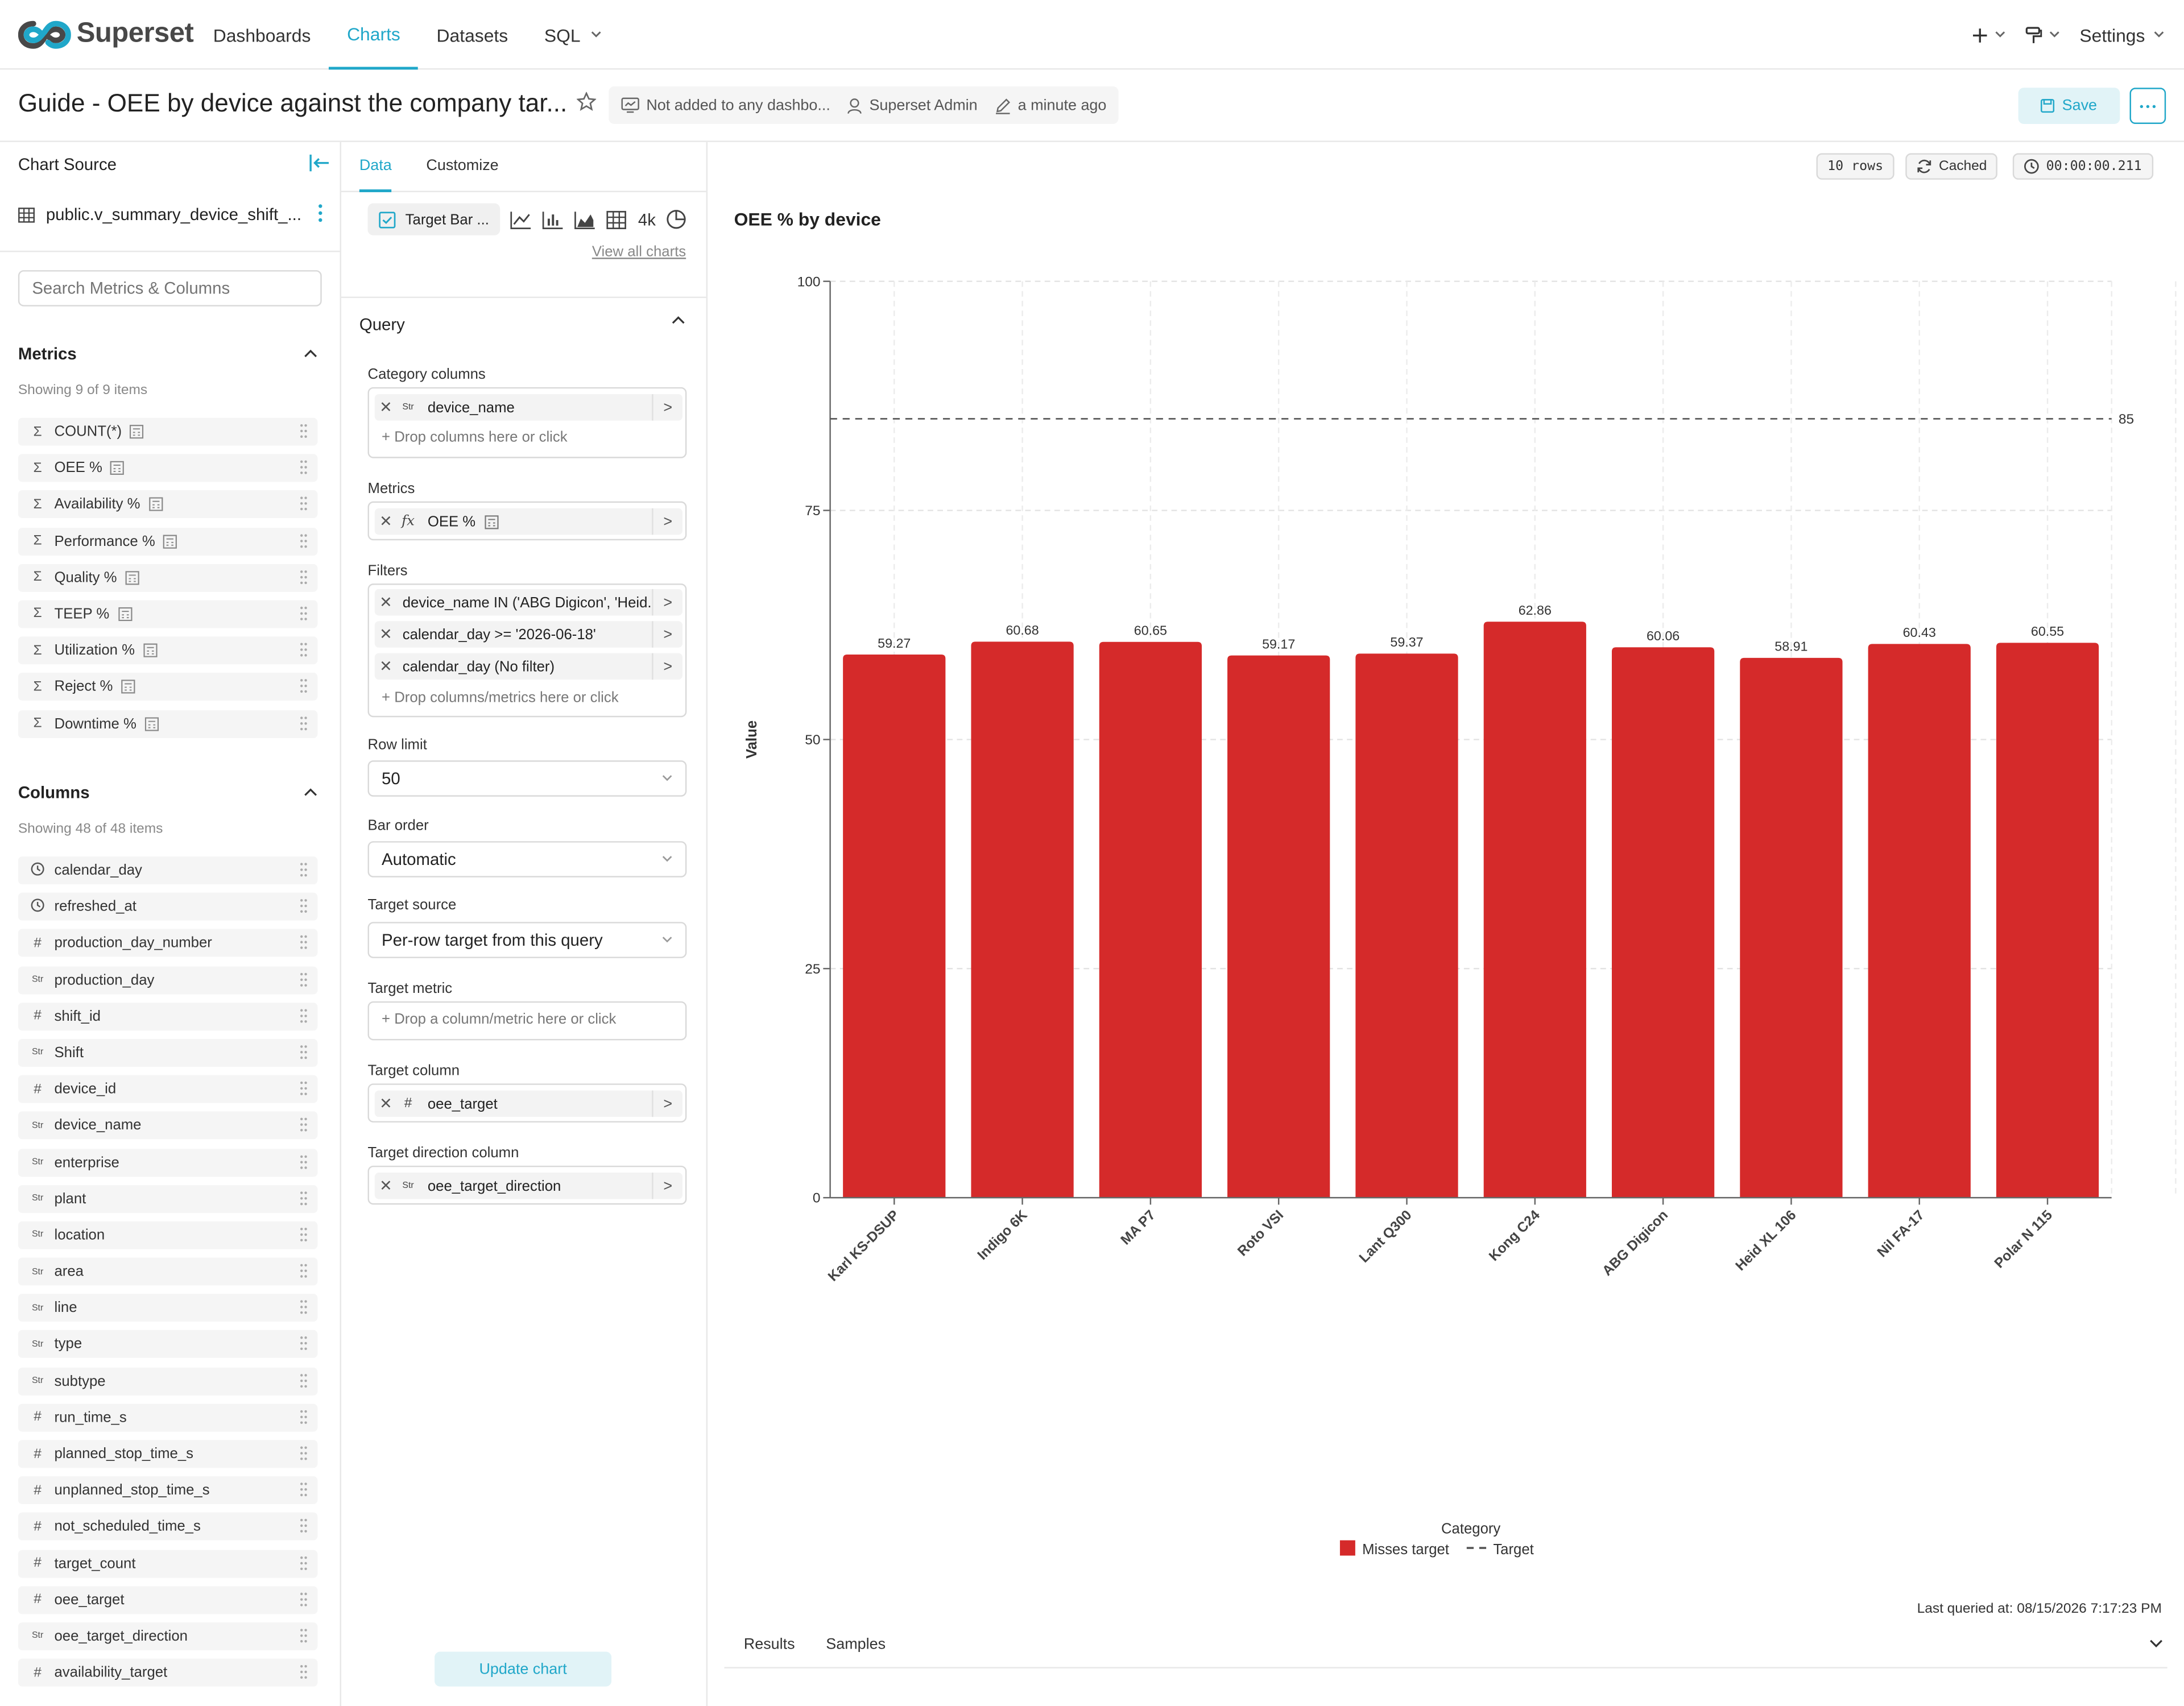  Describe the element at coordinates (262, 34) in the screenshot. I see `nav-dashboards: Dashboards` at that location.